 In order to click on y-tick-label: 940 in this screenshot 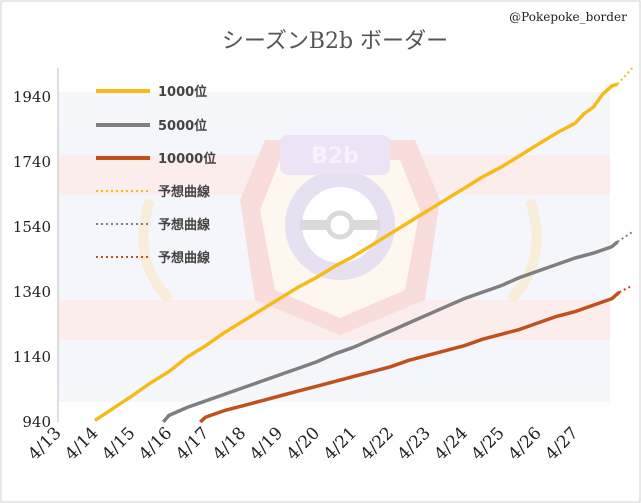, I will do `click(36, 422)`.